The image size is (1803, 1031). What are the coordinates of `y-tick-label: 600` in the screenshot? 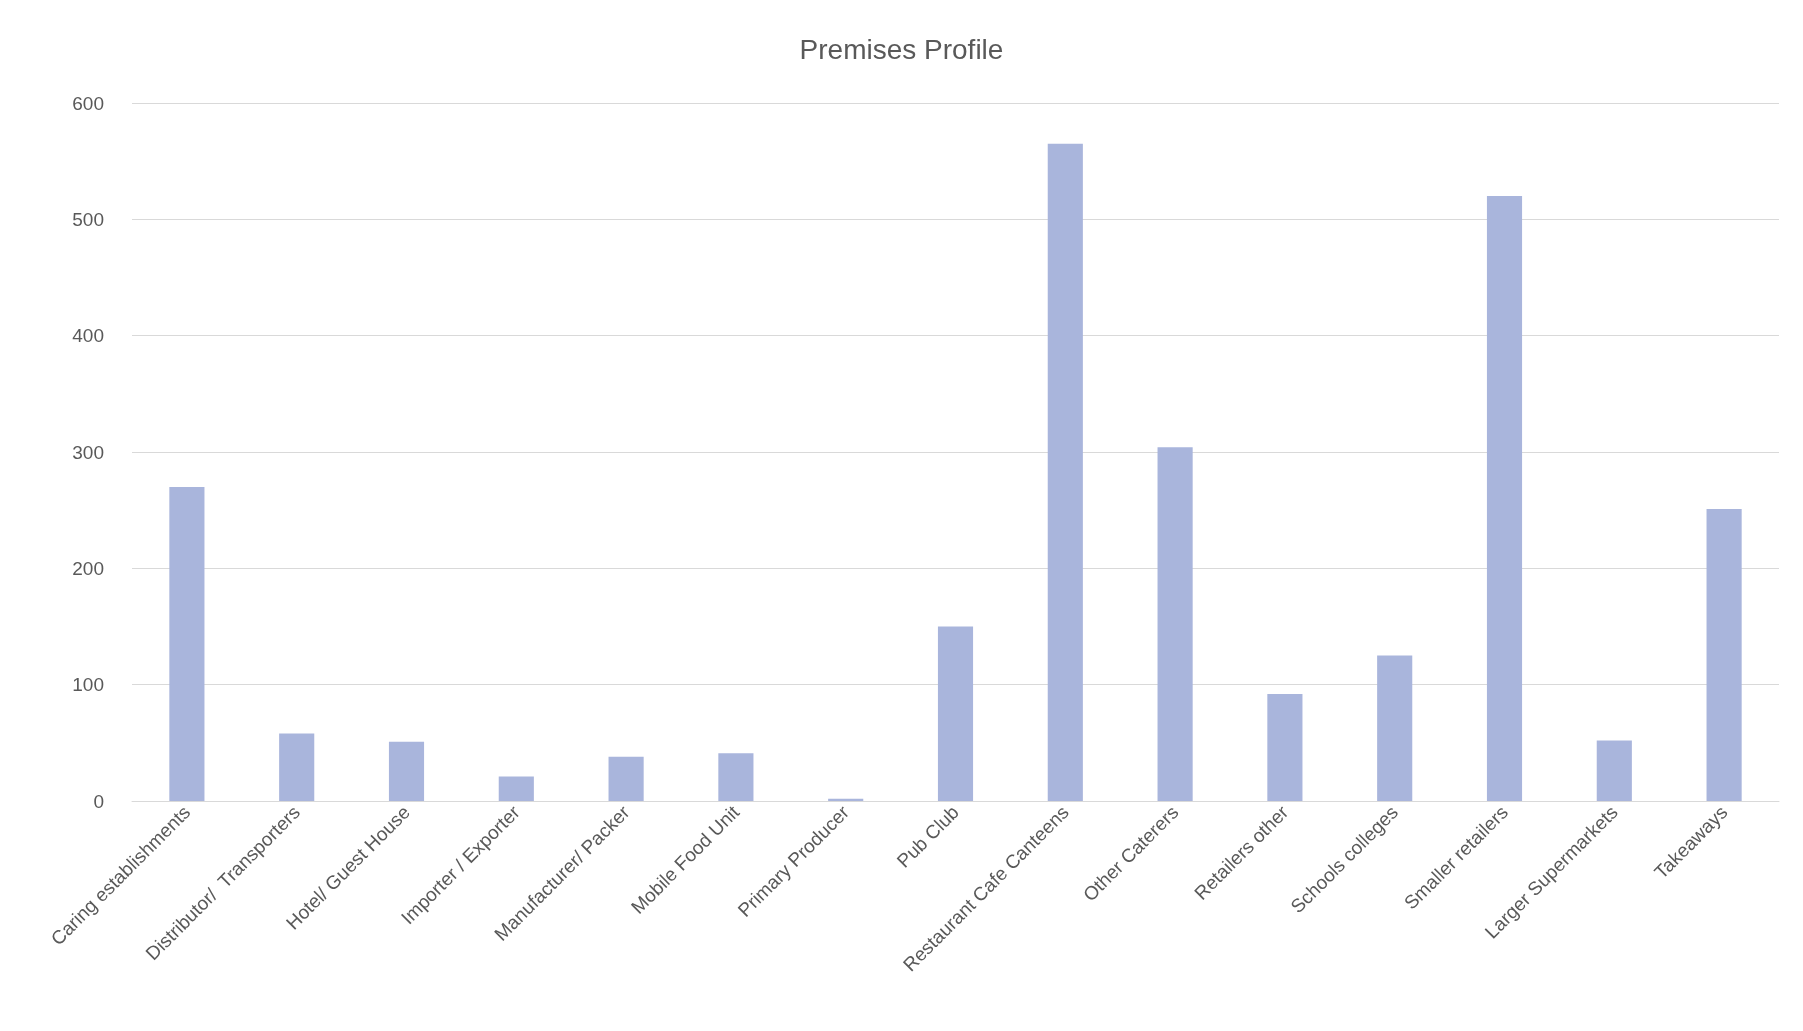 It's located at (88, 103).